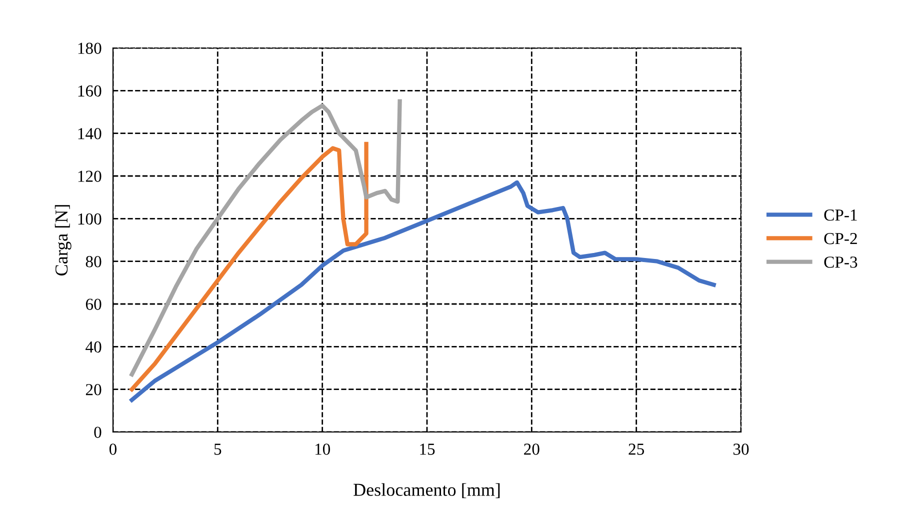 The image size is (903, 527). What do you see at coordinates (427, 490) in the screenshot?
I see `x-axis-title: Deslocamento [mm]` at bounding box center [427, 490].